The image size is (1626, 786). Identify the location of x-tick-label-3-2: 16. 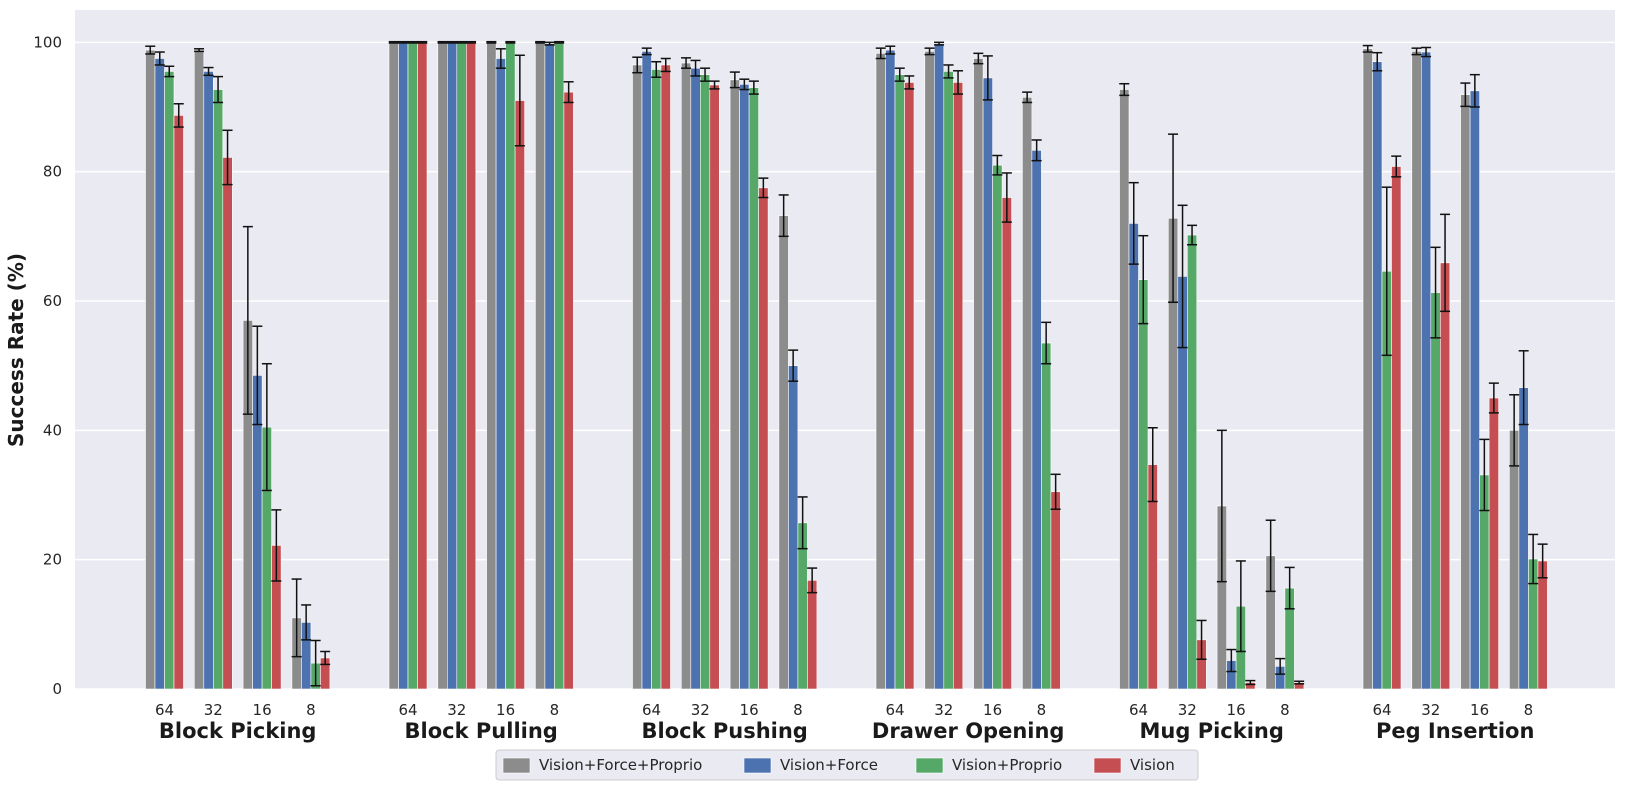
(992, 710).